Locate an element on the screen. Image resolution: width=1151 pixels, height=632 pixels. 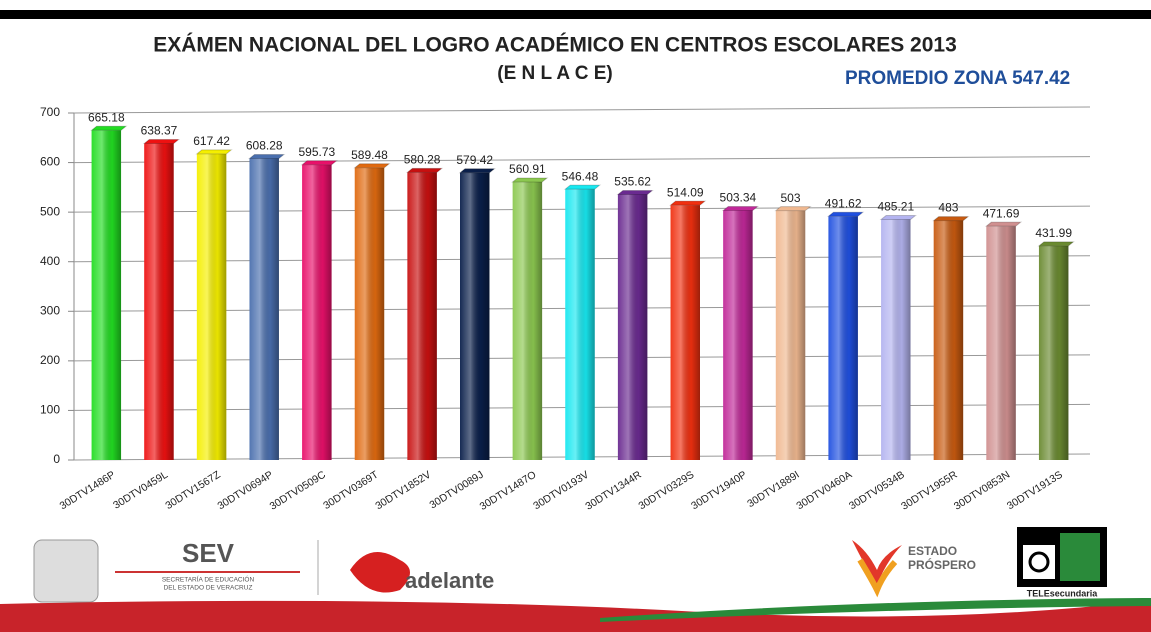
x-tick-label: 30DTV1487O is located at coordinates (508, 491).